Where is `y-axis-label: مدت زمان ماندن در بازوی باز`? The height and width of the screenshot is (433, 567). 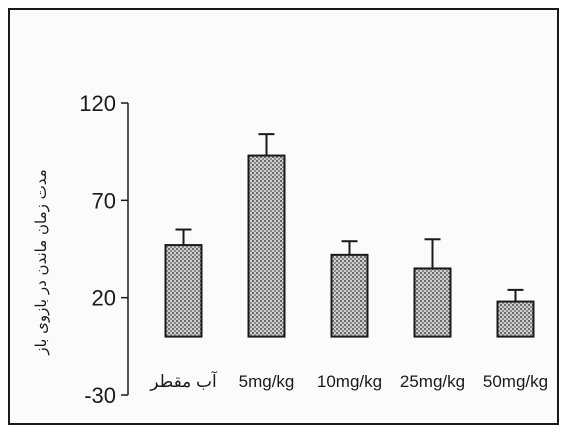
y-axis-label: مدت زمان ماندن در بازوی باز is located at coordinates (41, 262).